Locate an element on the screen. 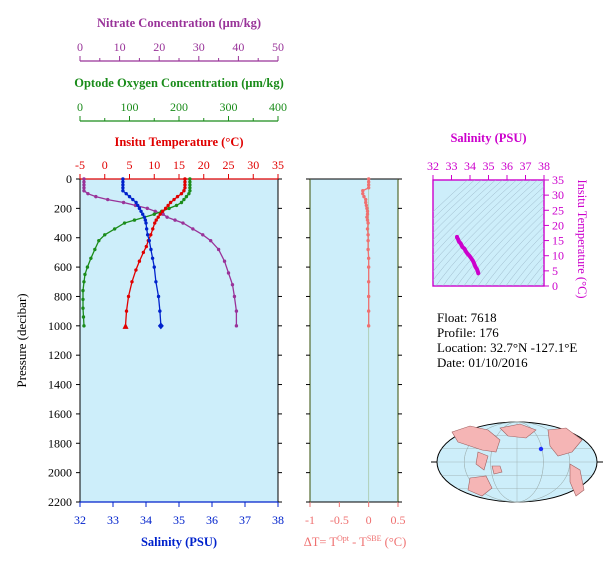 The image size is (616, 564). temperature-tick-label: 0 is located at coordinates (105, 165).